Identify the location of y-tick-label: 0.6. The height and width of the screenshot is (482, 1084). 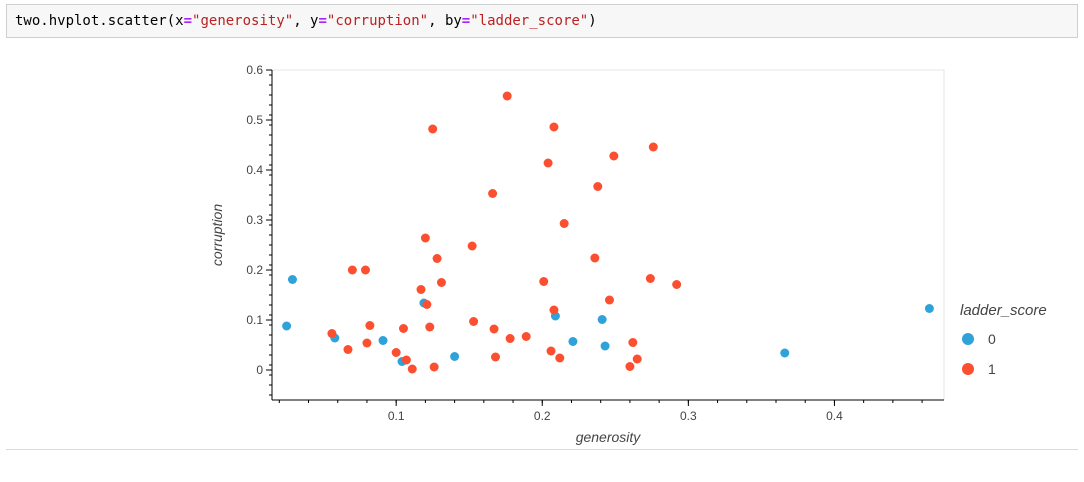
(254, 70).